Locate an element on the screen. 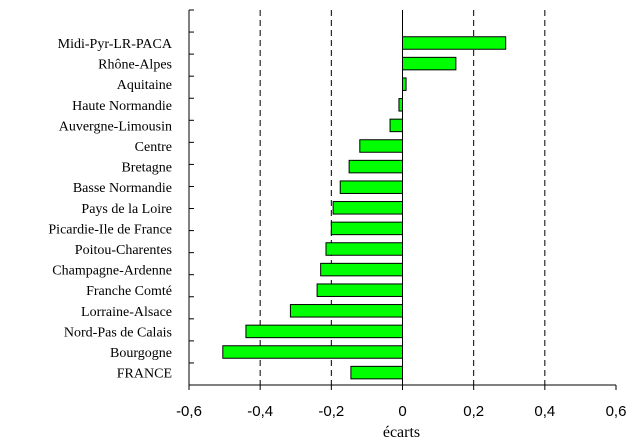  x-tick-label: -0,2 is located at coordinates (331, 411).